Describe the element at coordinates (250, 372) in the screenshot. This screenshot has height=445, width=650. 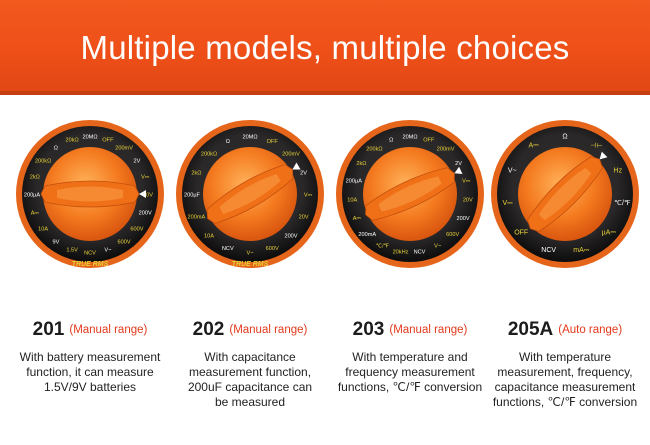
I see `description-line: measurement function,` at that location.